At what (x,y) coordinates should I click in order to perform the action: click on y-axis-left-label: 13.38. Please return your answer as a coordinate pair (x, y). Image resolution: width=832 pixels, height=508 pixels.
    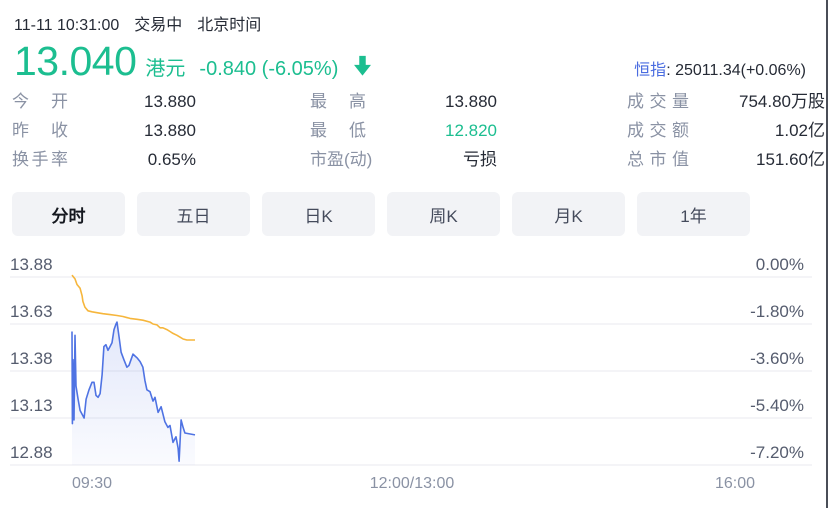
    Looking at the image, I should click on (31, 358).